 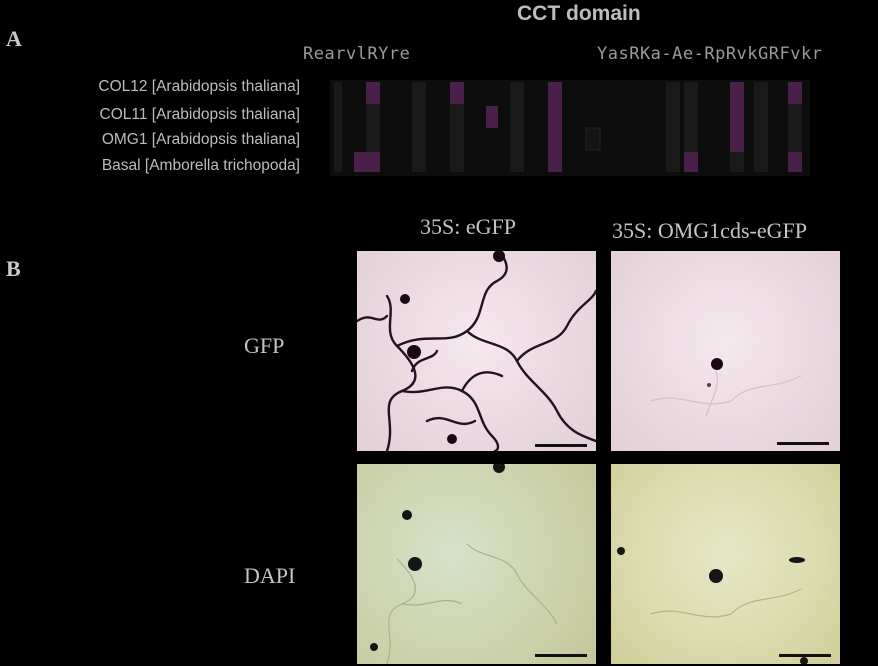 I want to click on sequence-label-col12: COL12 [Arabidopsis thaliana], so click(x=199, y=86).